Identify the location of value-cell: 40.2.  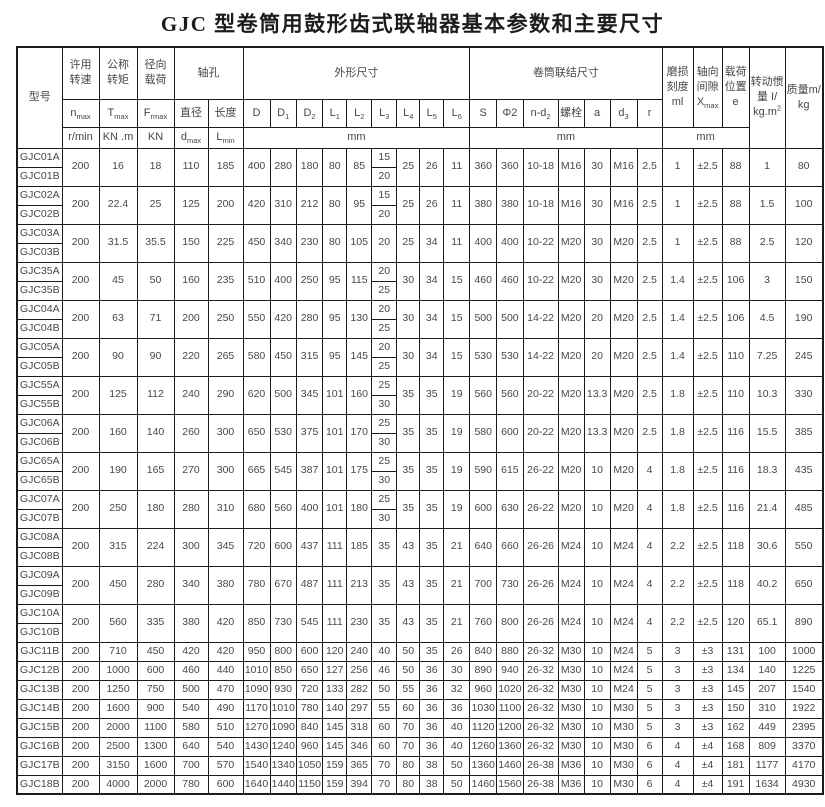
(767, 585).